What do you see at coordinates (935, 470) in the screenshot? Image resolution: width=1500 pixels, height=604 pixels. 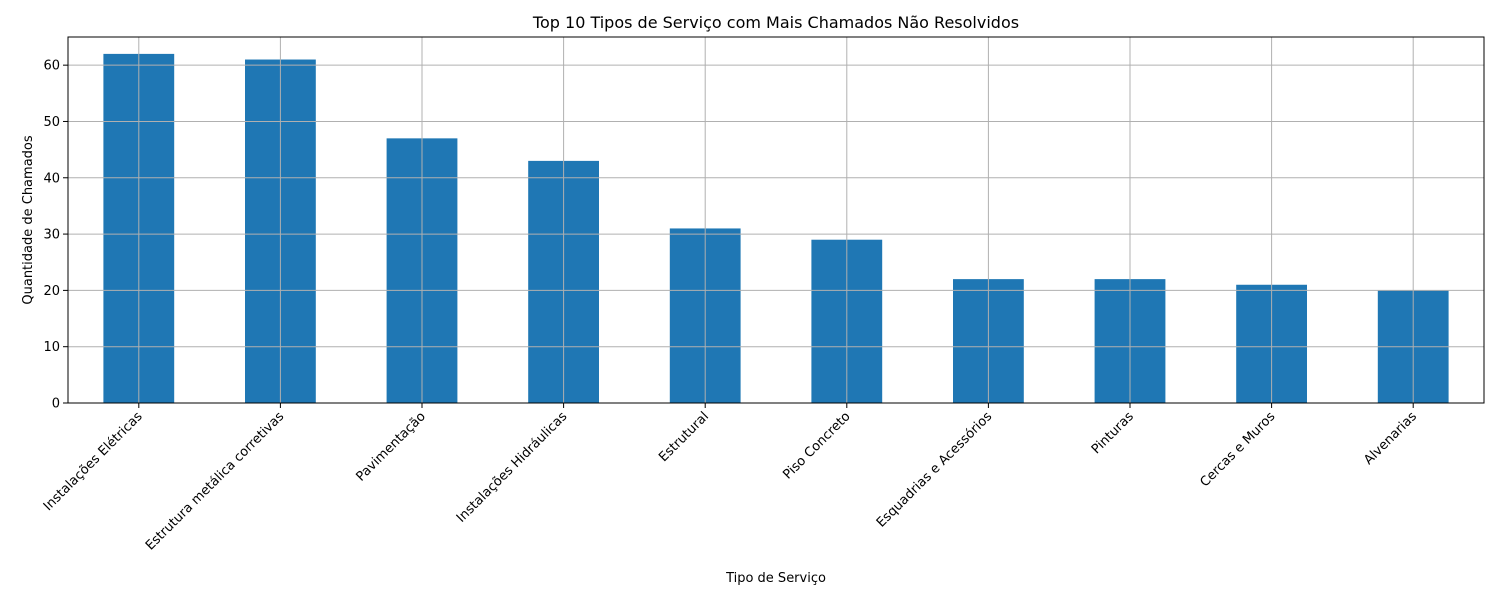 I see `x-tick-label: Esquadrias e Acessórios` at bounding box center [935, 470].